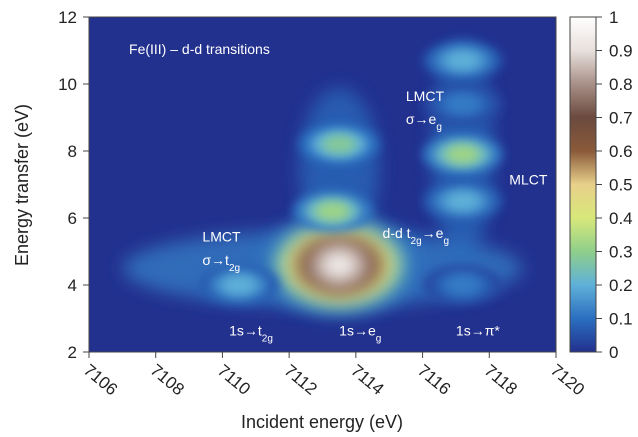  I want to click on colorbar: 0 0.1 0.2 0.3 0.4 0.5 0.6 0.7 0.8 0.9 1, so click(601, 185).